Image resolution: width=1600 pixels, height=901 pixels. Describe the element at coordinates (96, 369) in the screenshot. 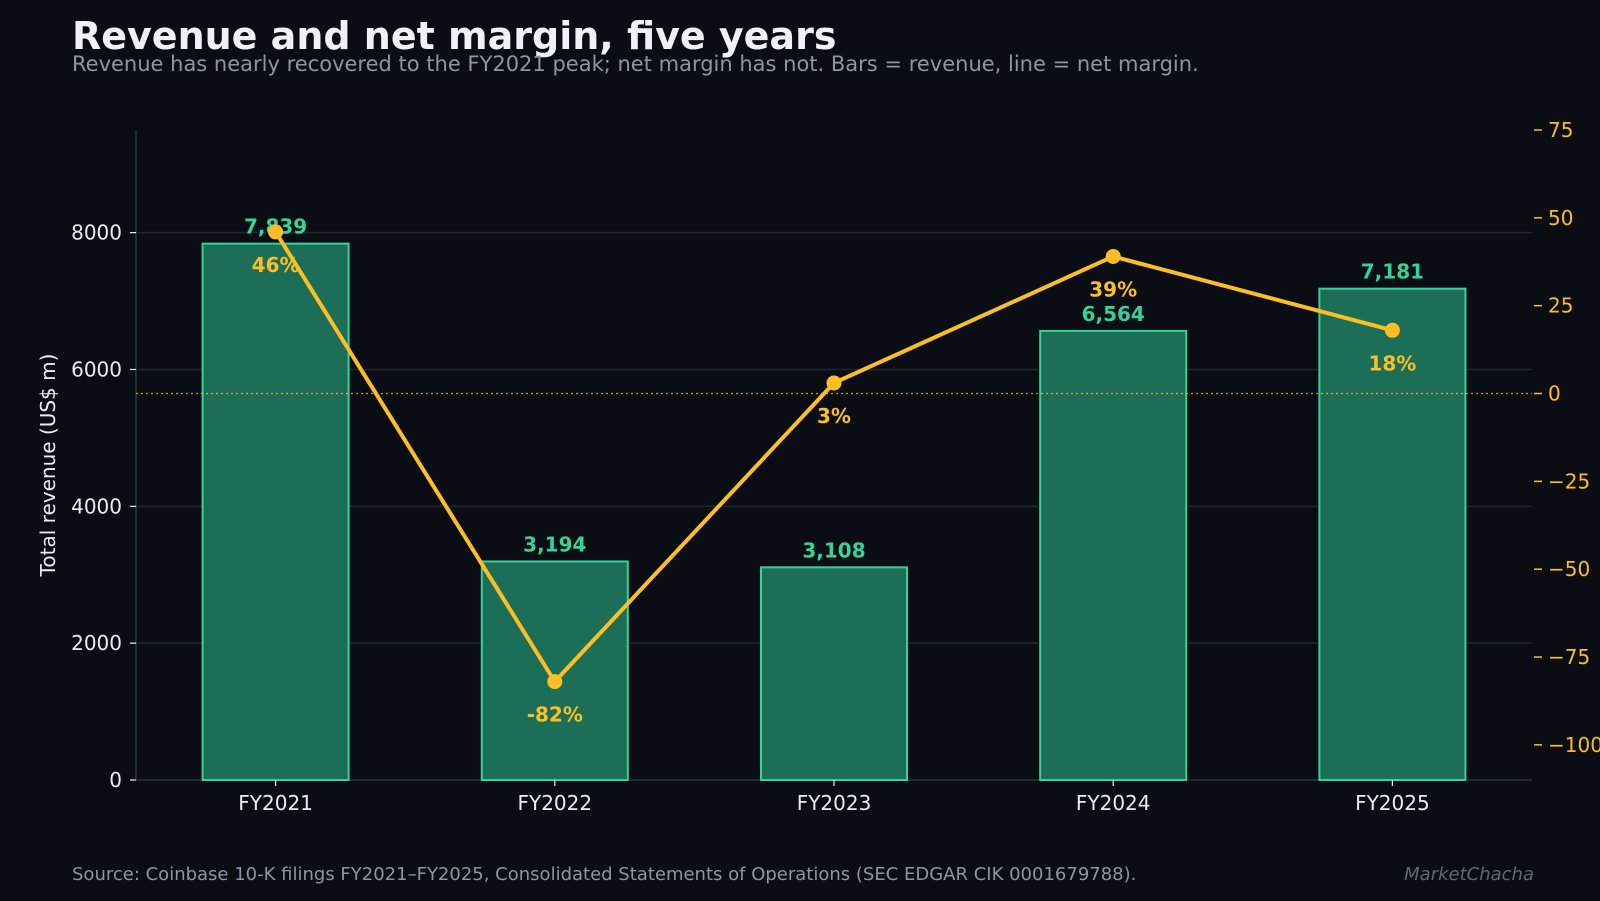

I see `y-tick-label: 6000` at that location.